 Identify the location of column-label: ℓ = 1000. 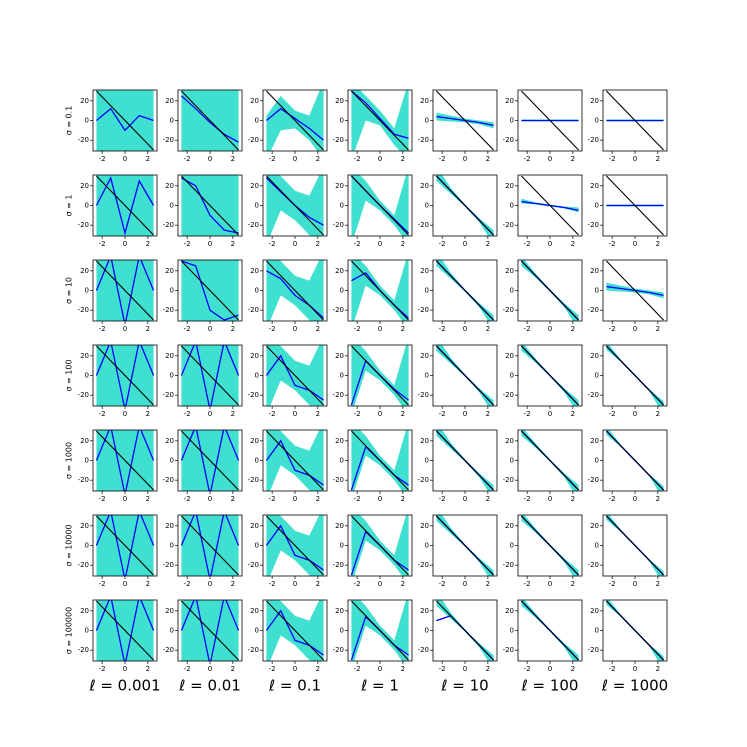
(634, 686).